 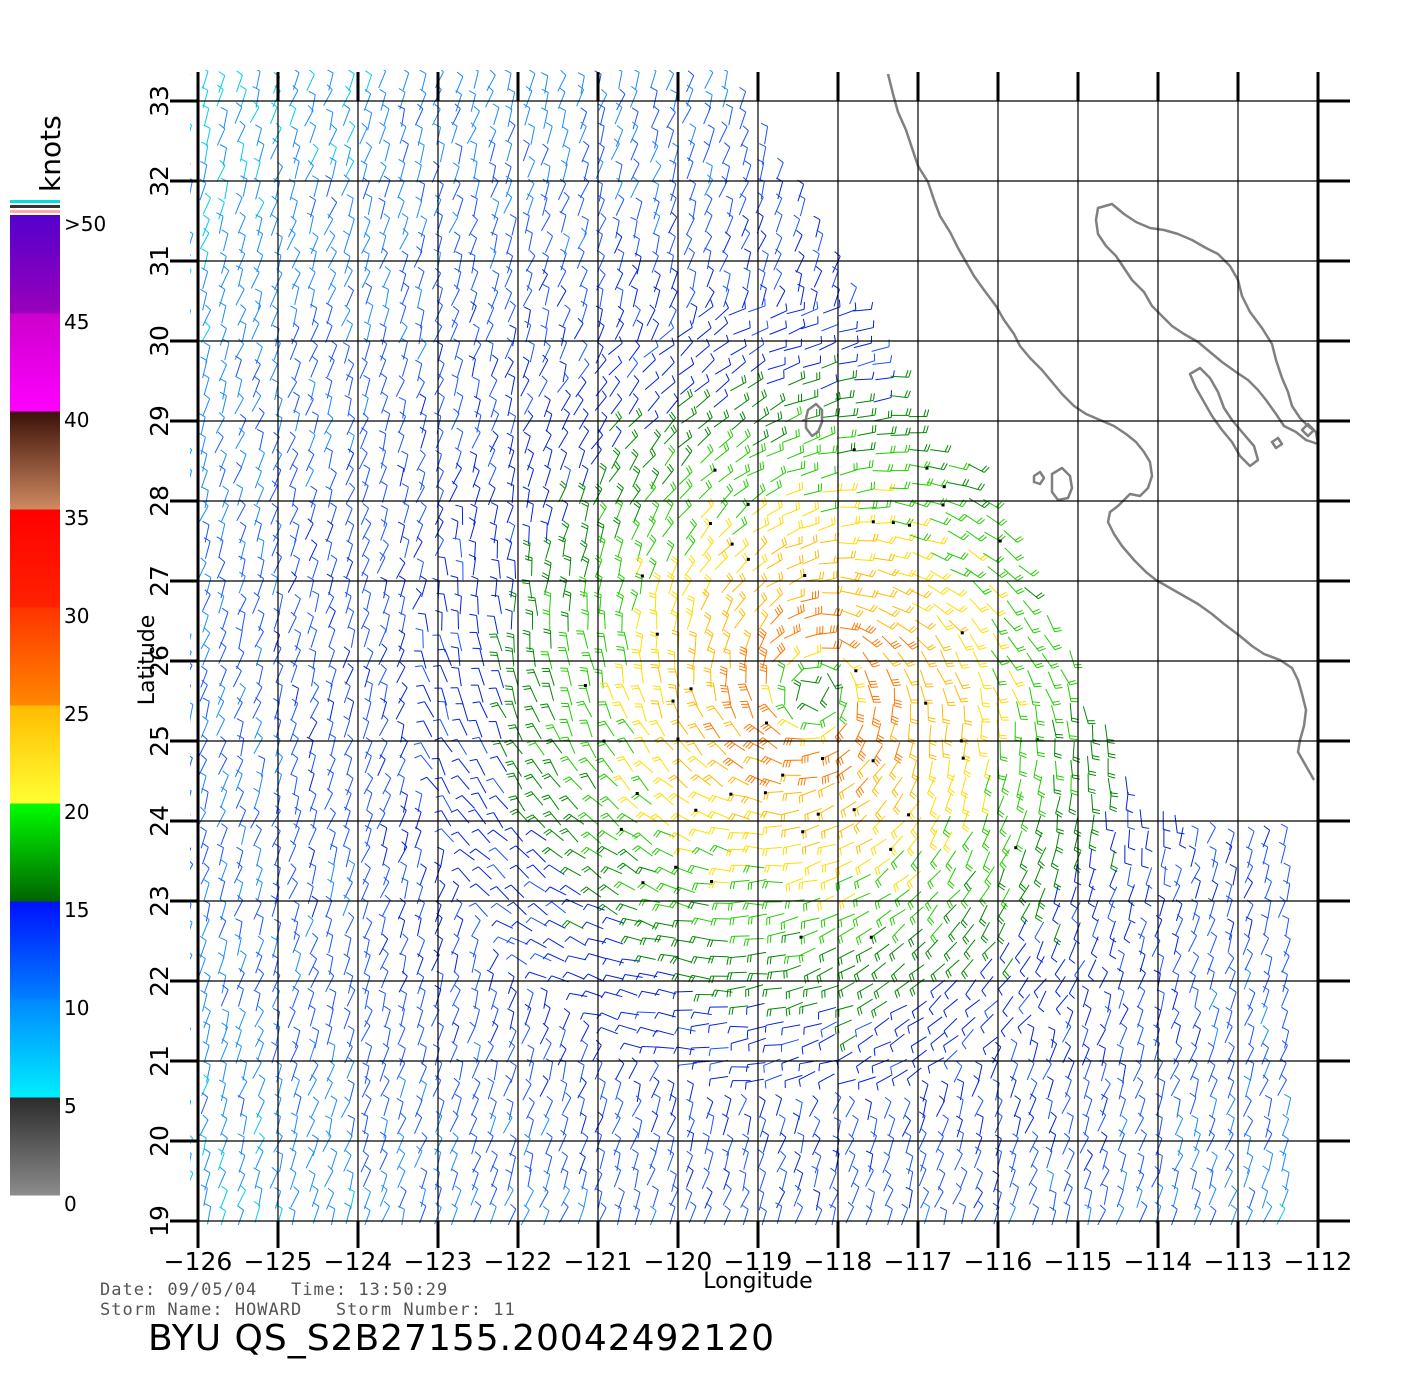 I want to click on y-tick-label: 26, so click(x=159, y=661).